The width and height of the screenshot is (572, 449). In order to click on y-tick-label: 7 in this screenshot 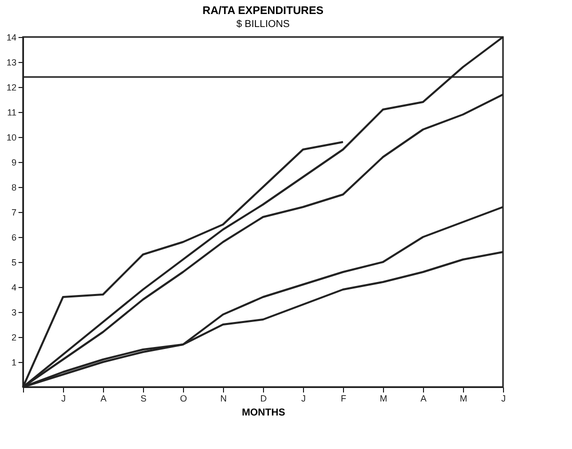, I will do `click(13, 213)`.